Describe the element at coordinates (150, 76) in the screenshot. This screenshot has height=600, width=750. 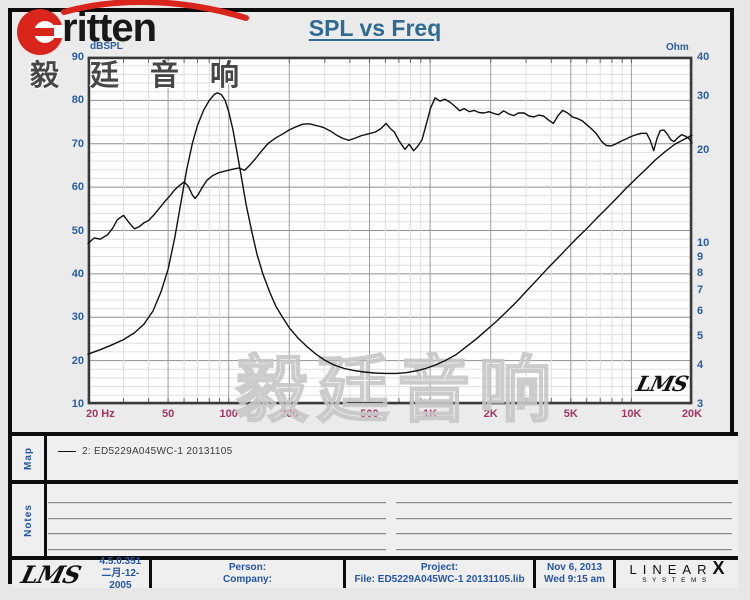
I see `brand-chinese-text: 毅廷音响` at that location.